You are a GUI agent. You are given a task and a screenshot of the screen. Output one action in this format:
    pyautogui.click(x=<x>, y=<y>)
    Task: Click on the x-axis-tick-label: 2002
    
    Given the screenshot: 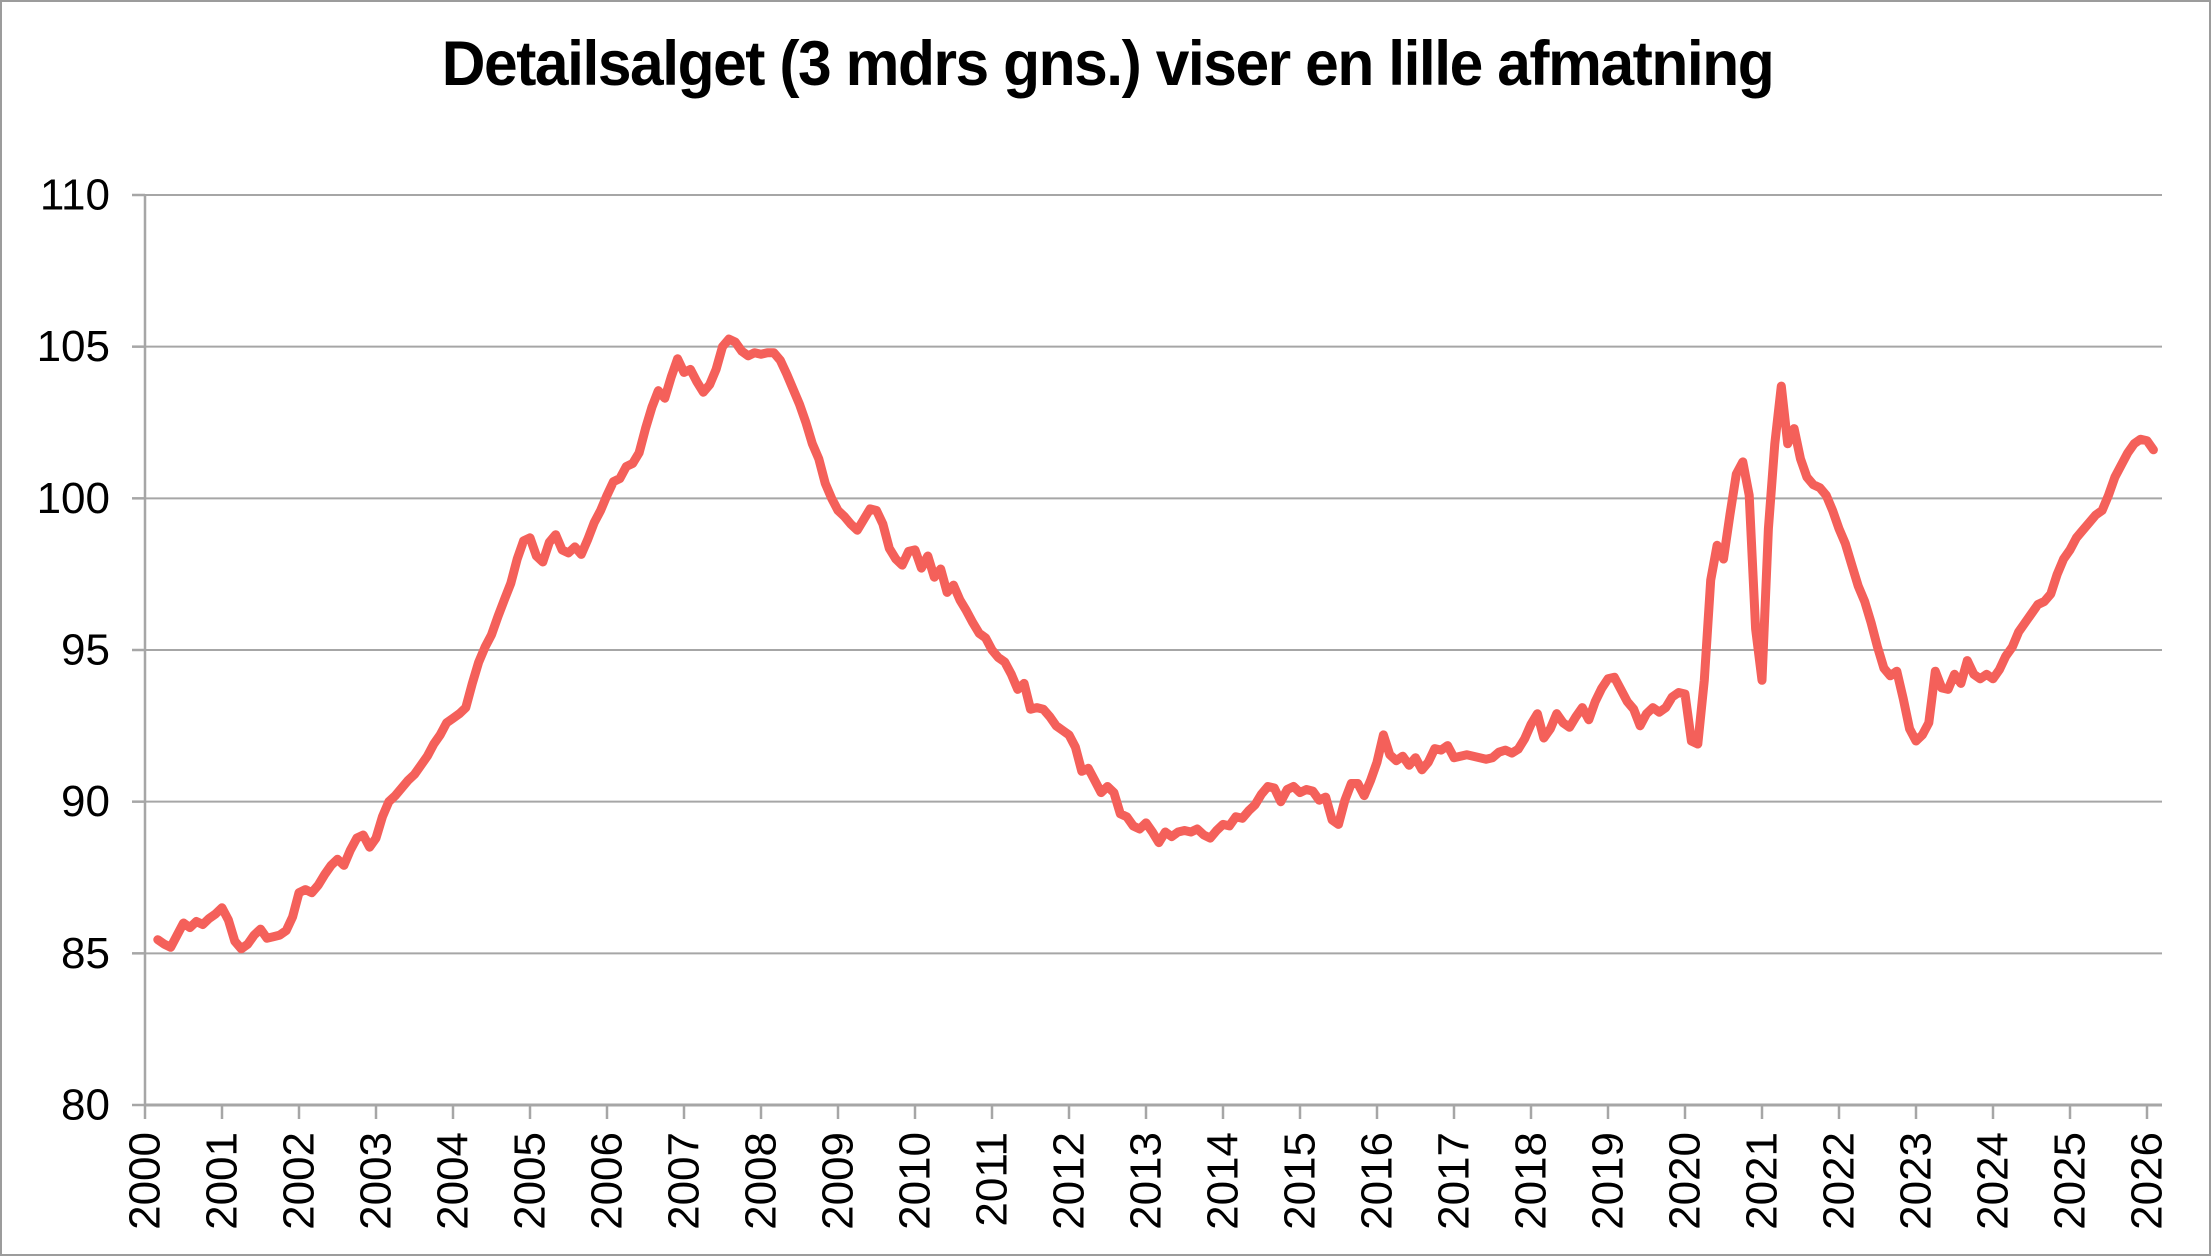 What is the action you would take?
    pyautogui.click(x=299, y=1181)
    